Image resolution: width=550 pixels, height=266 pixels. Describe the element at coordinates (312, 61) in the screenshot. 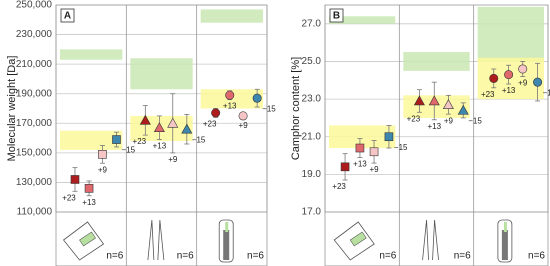

I see `y-tick-label: 25.0` at that location.